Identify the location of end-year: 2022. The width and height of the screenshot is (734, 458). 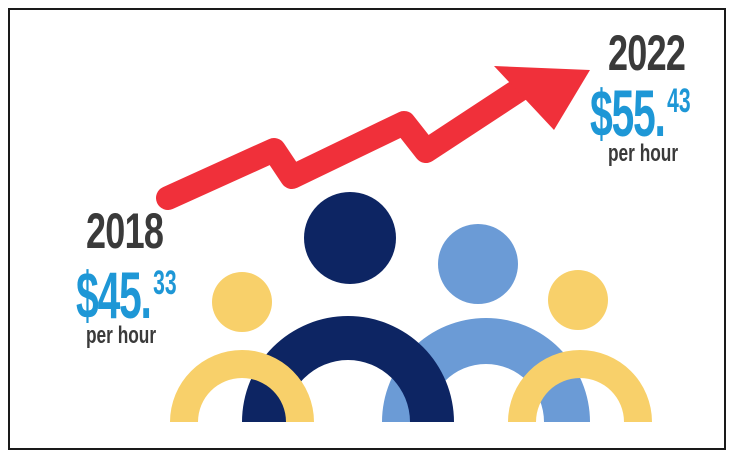
(647, 53).